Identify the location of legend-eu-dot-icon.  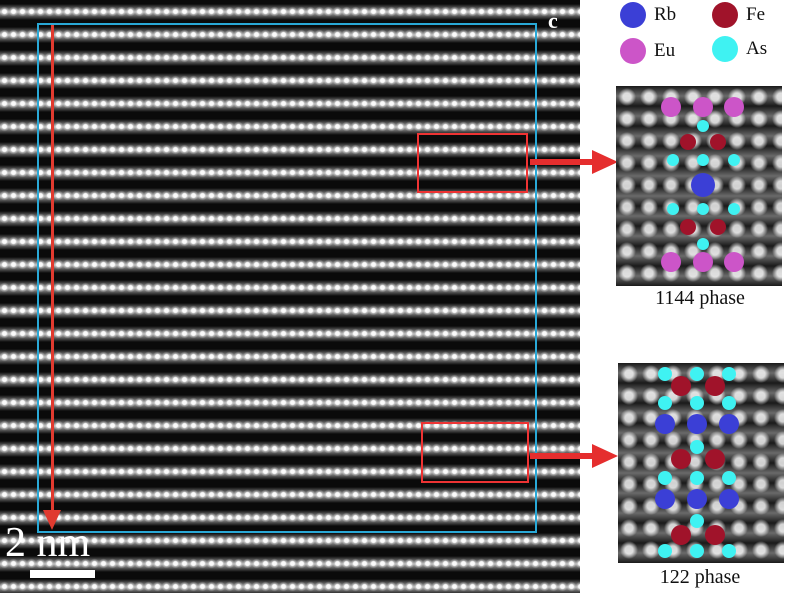
(633, 51).